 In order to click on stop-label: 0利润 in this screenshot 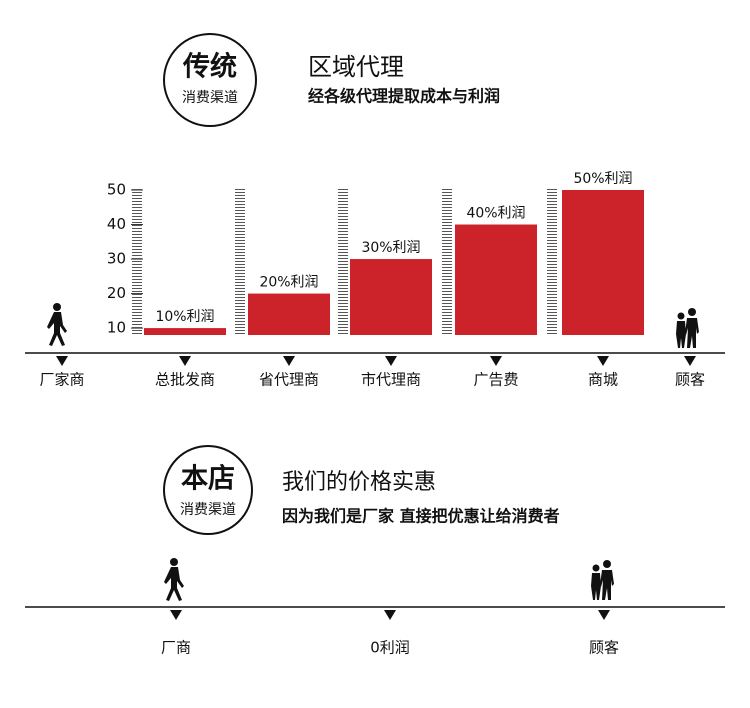, I will do `click(390, 648)`.